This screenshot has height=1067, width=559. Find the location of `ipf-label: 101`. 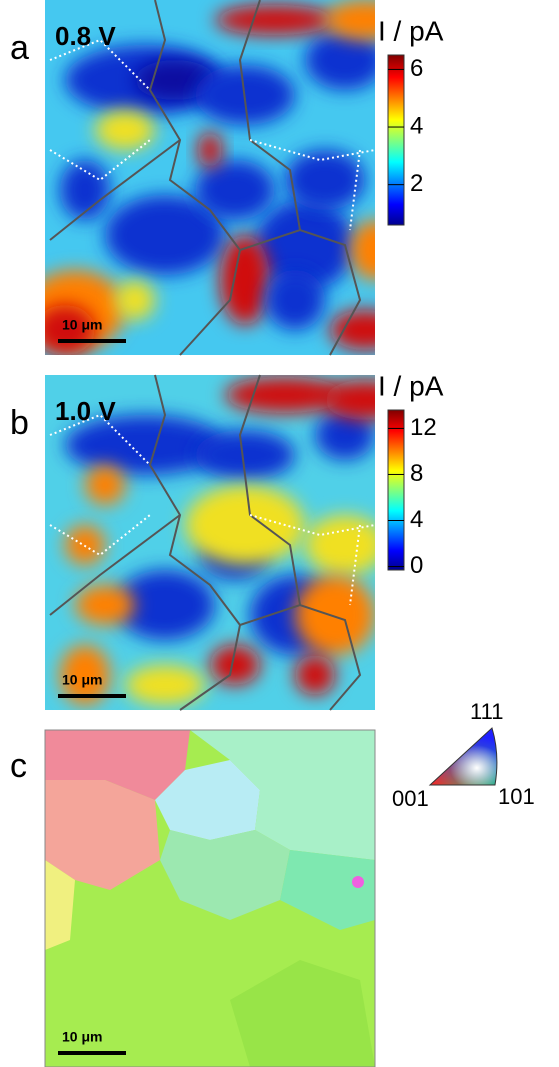

ipf-label: 101 is located at coordinates (516, 796).